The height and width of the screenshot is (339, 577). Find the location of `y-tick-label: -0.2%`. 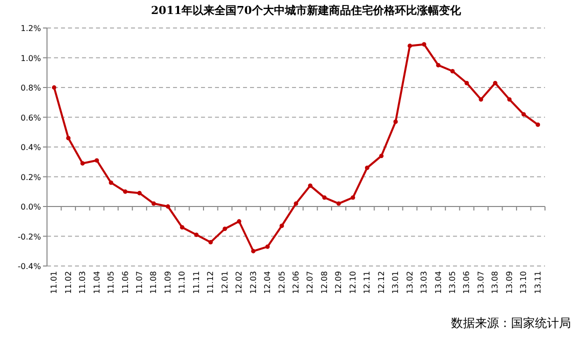

y-tick-label: -0.2% is located at coordinates (30, 237).